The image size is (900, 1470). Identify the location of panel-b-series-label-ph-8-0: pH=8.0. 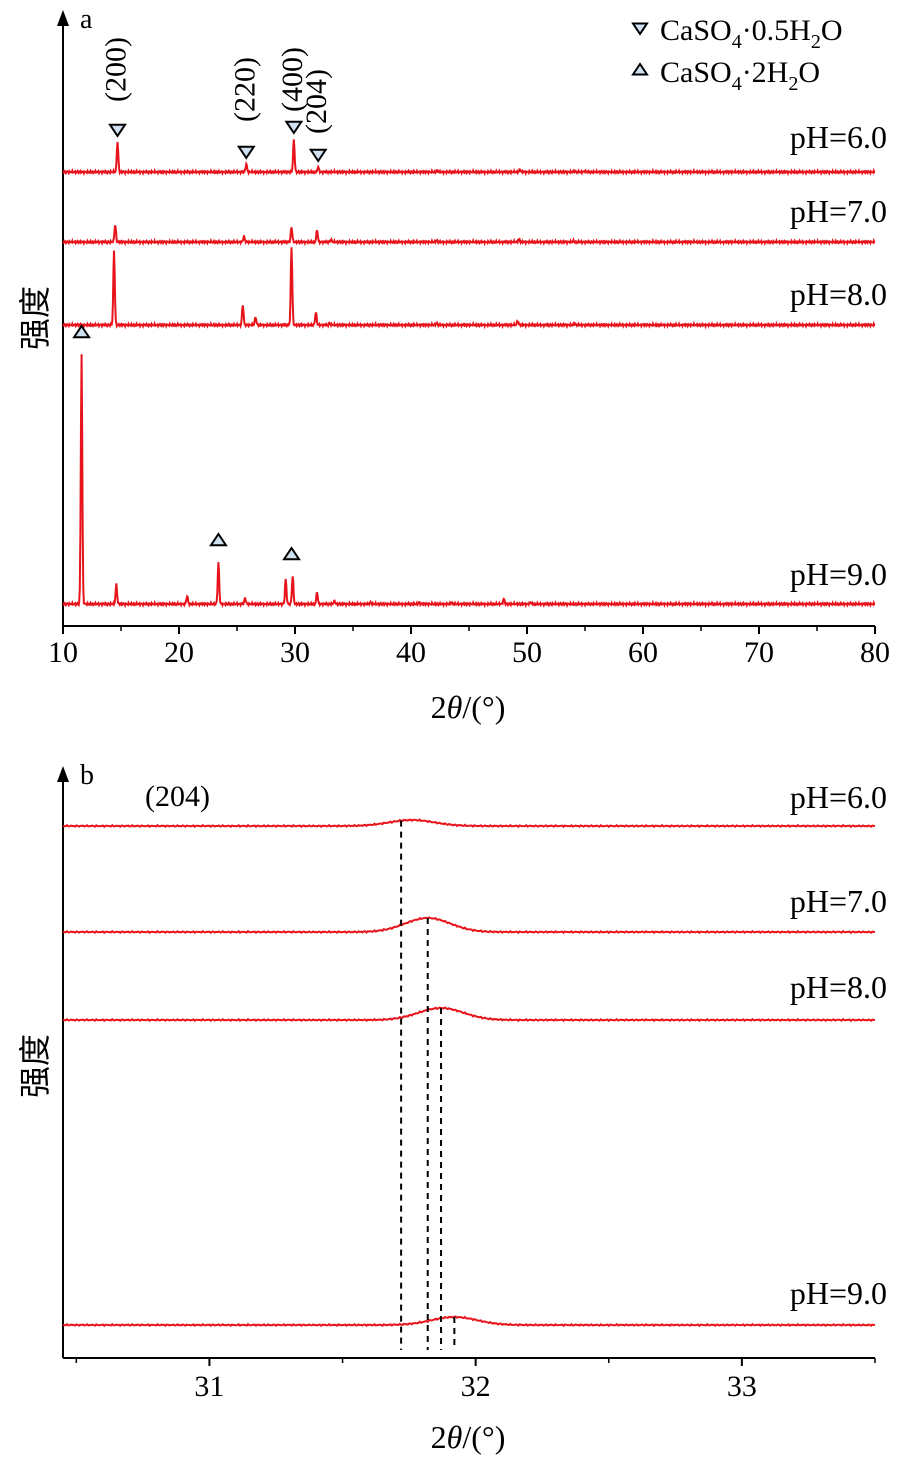
(838, 987).